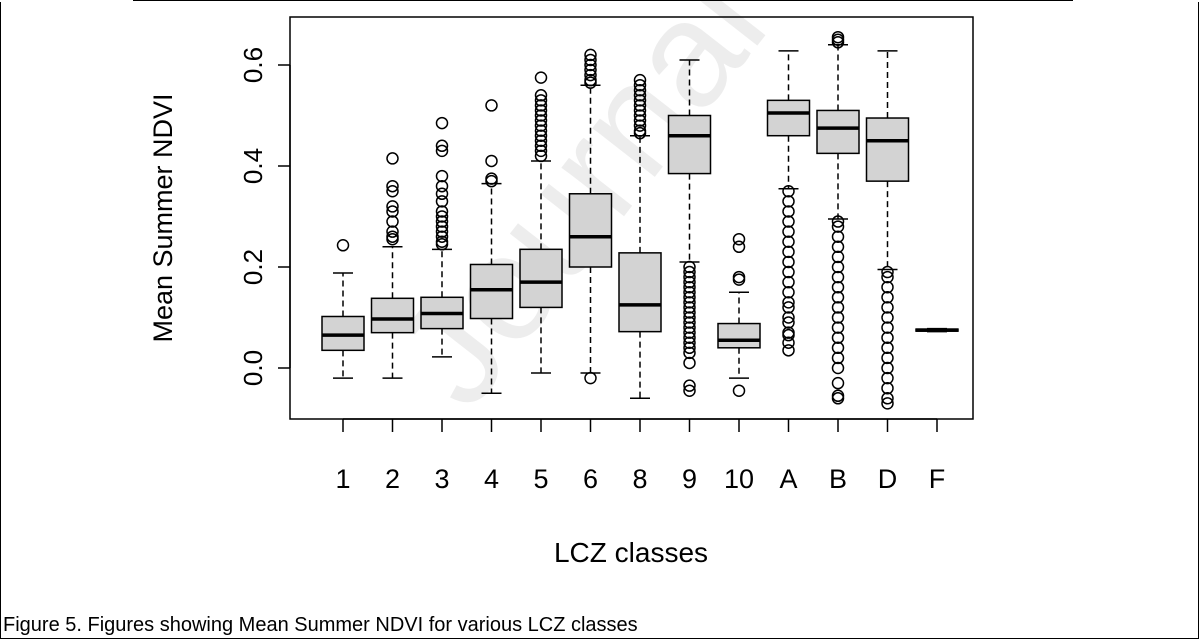 Image resolution: width=1202 pixels, height=643 pixels. Describe the element at coordinates (887, 230) in the screenshot. I see `box-D` at that location.